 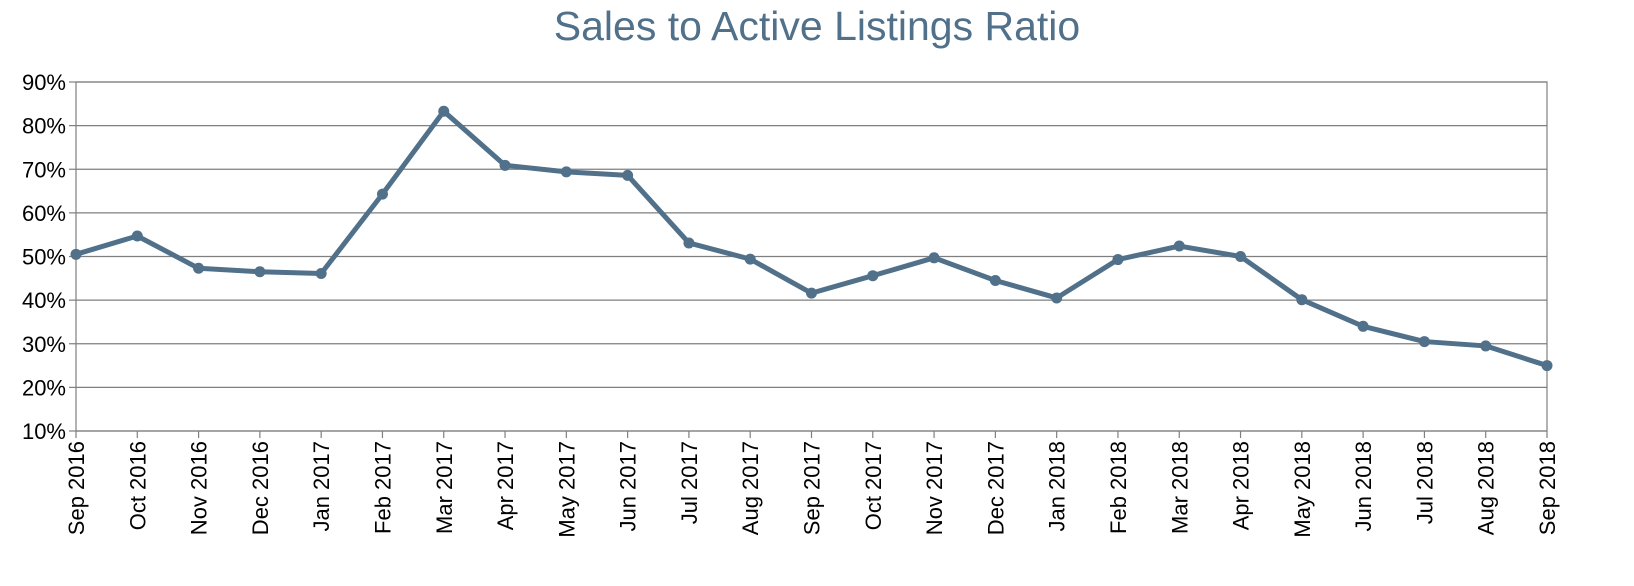 What do you see at coordinates (260, 488) in the screenshot?
I see `x-tick-label: Dec 2016` at bounding box center [260, 488].